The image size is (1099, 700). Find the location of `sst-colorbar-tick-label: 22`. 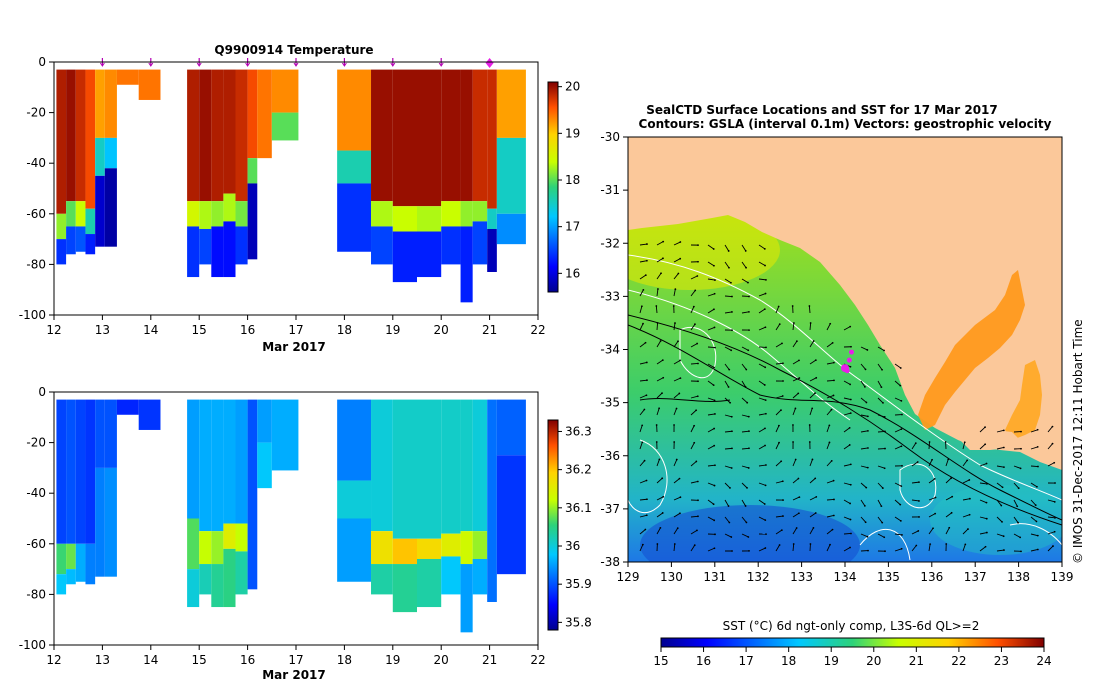

sst-colorbar-tick-label: 22 is located at coordinates (958, 661).